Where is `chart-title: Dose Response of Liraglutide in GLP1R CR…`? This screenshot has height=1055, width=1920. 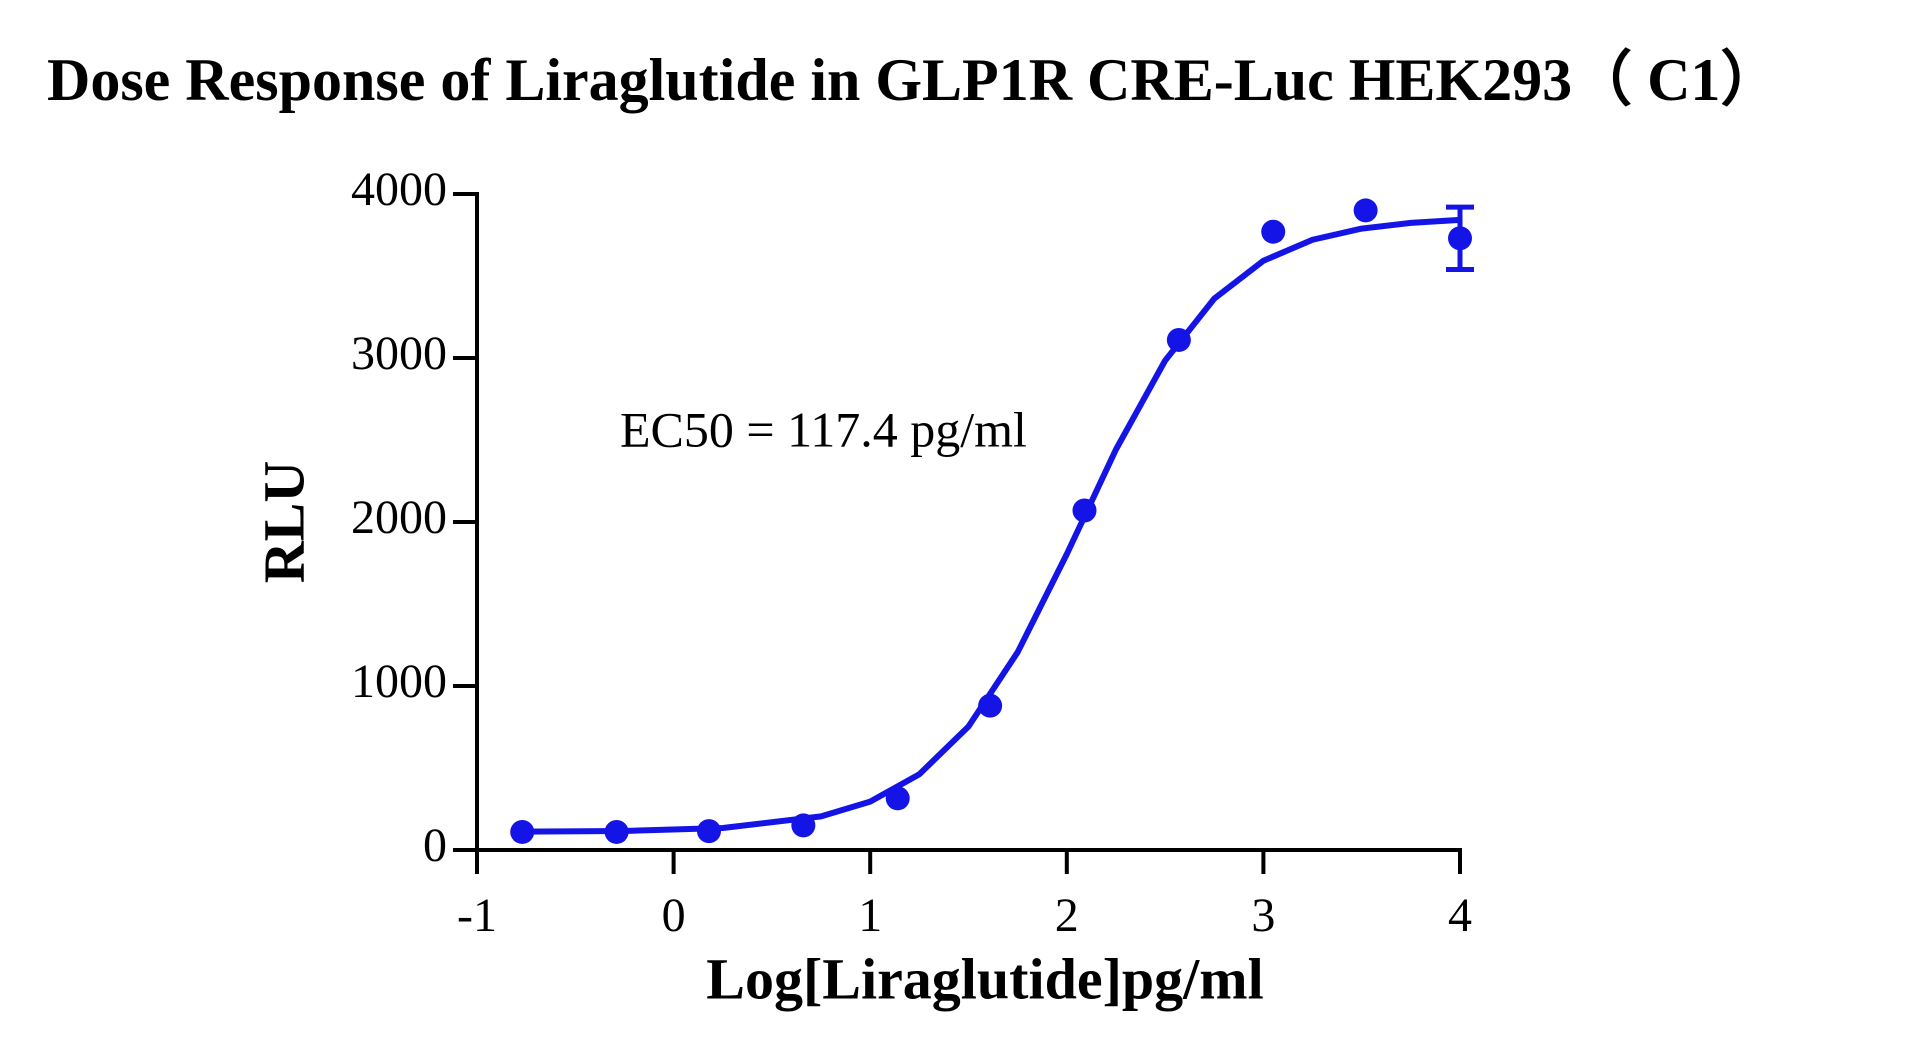
chart-title: Dose Response of Liraglutide in GLP1R CR… is located at coordinates (913, 79).